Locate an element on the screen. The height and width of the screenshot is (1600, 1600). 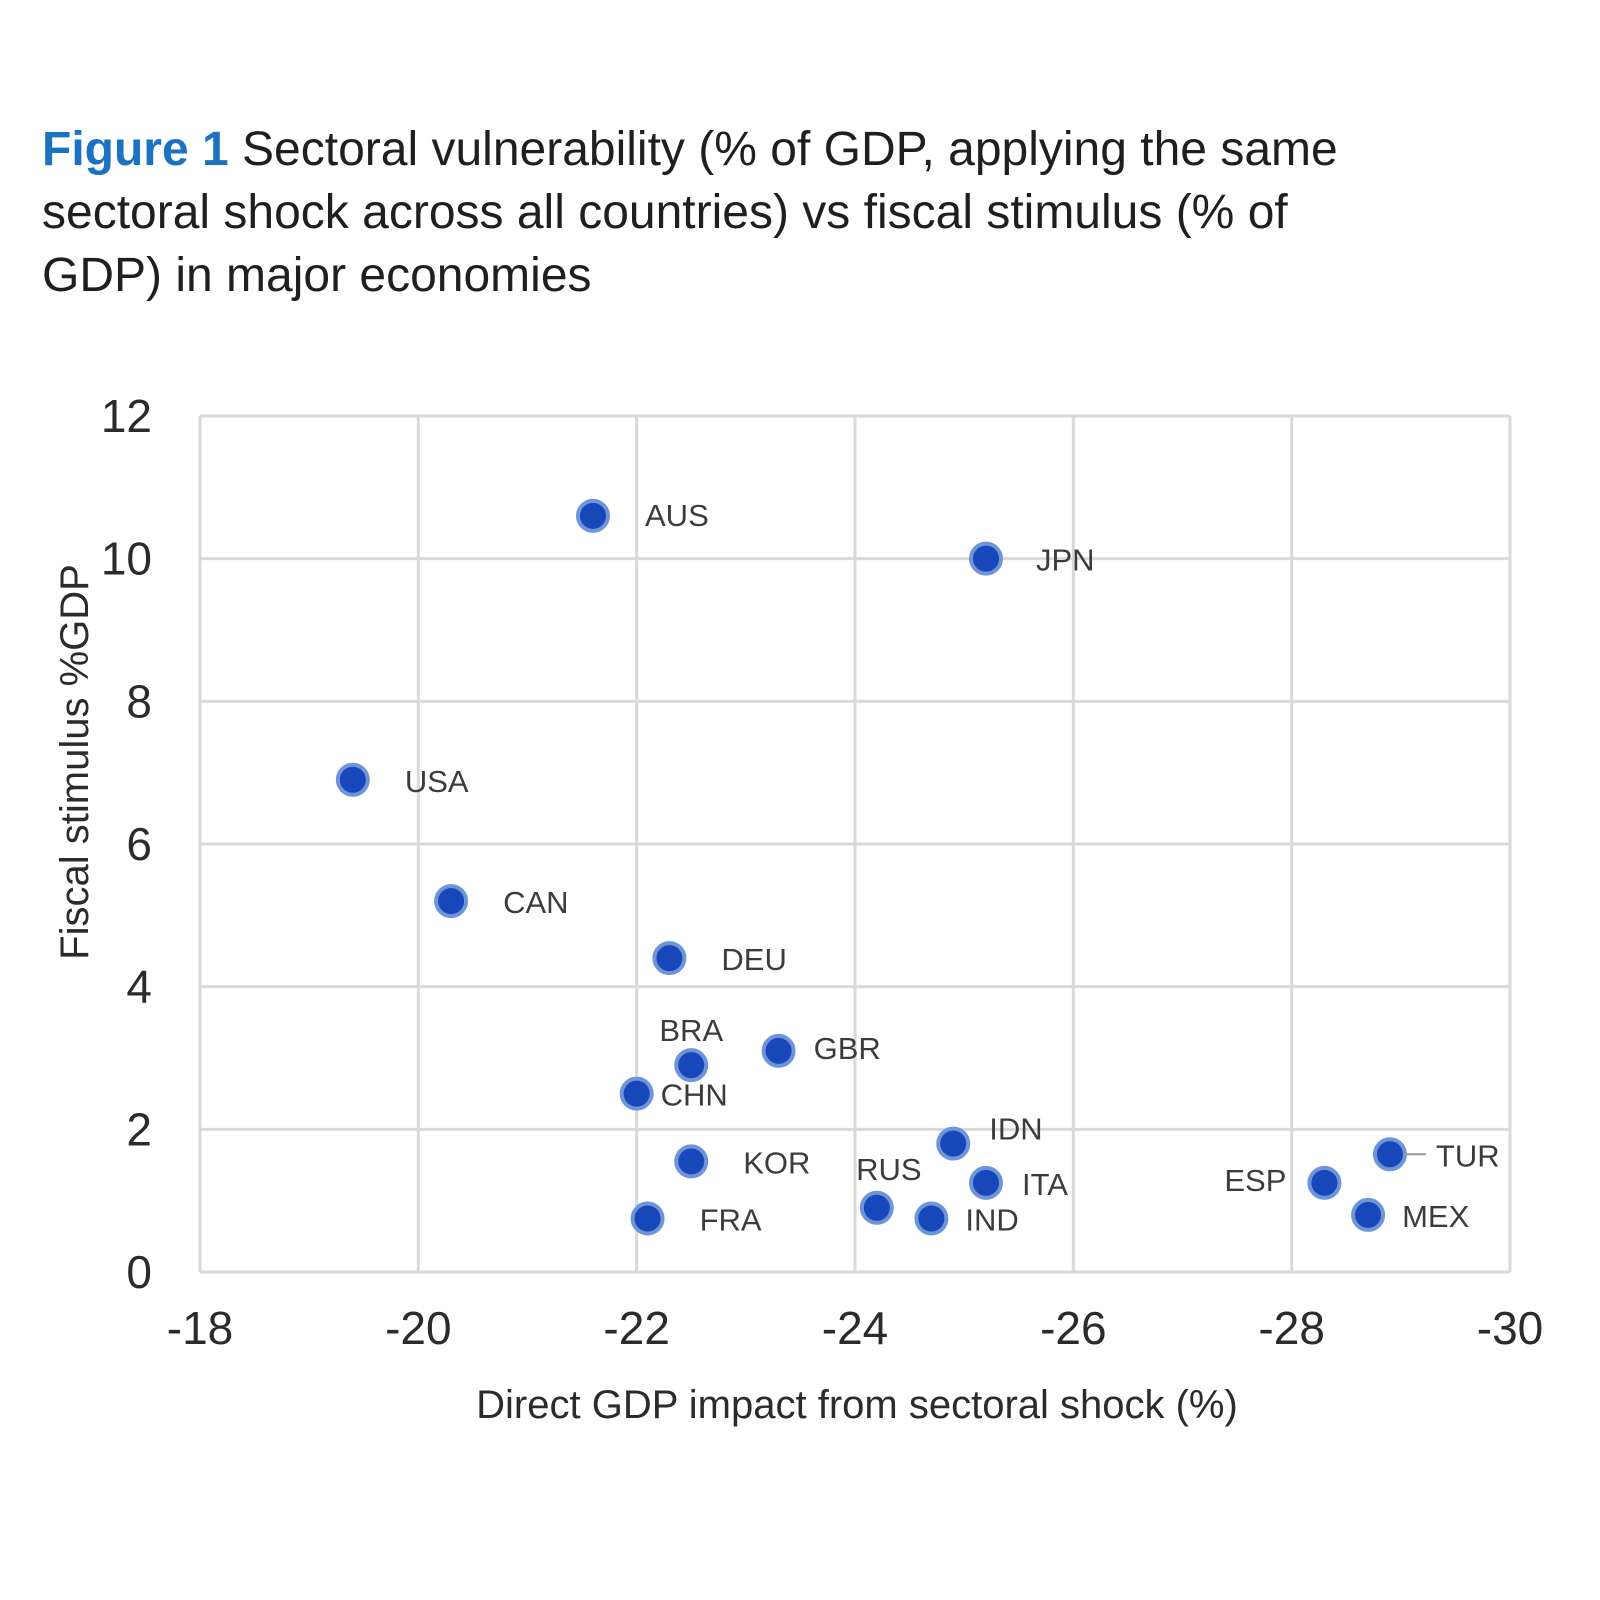
data-point-deu is located at coordinates (669, 958).